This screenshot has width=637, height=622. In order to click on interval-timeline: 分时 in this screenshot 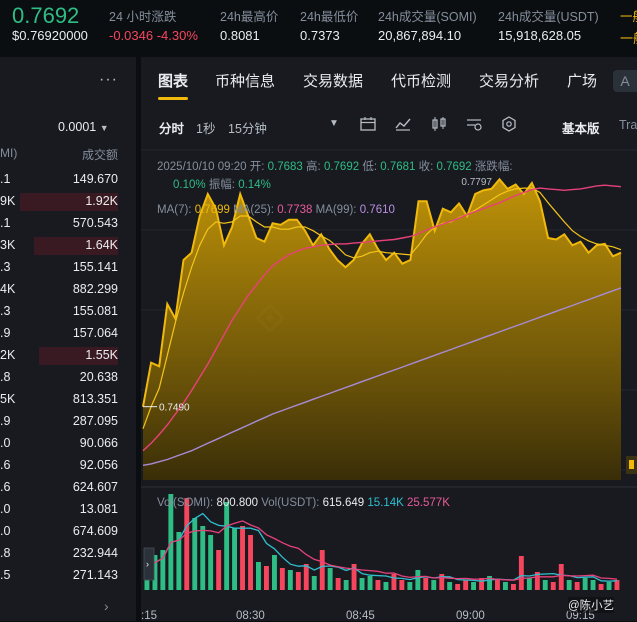, I will do `click(172, 129)`.